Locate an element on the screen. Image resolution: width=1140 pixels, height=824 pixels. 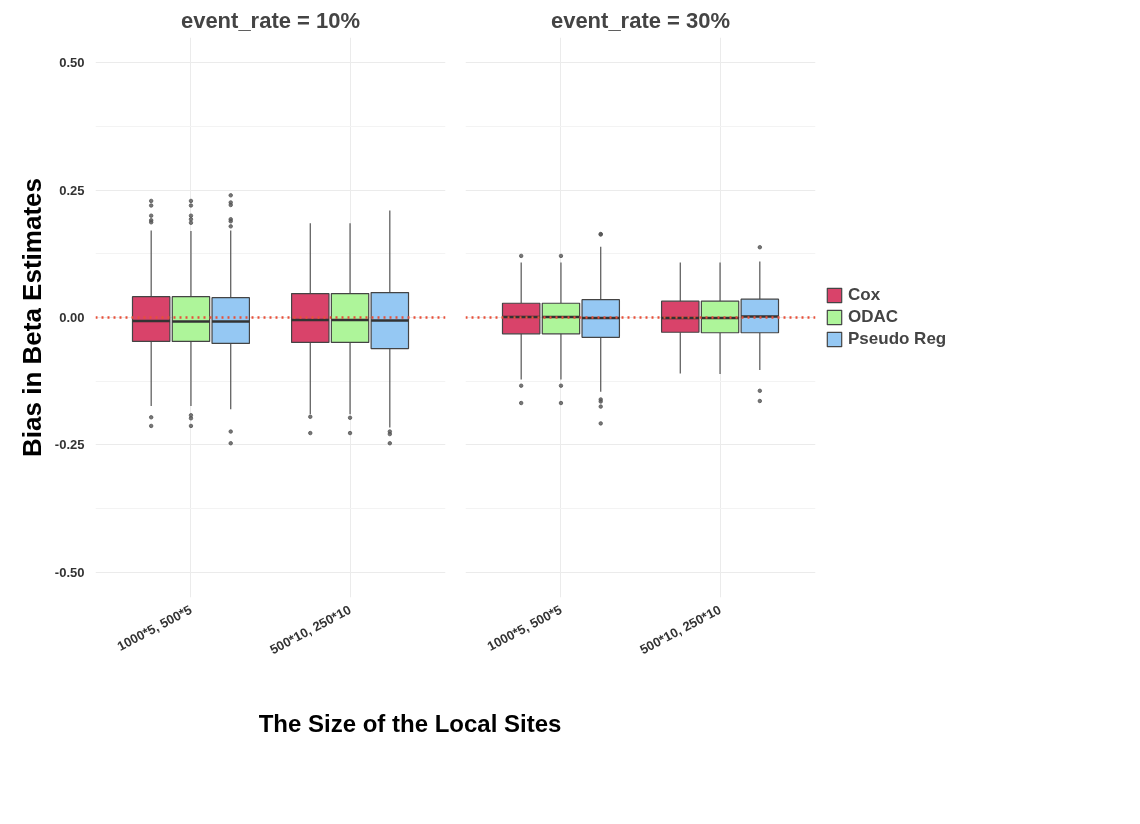
legend-label: ODAC is located at coordinates (873, 317).